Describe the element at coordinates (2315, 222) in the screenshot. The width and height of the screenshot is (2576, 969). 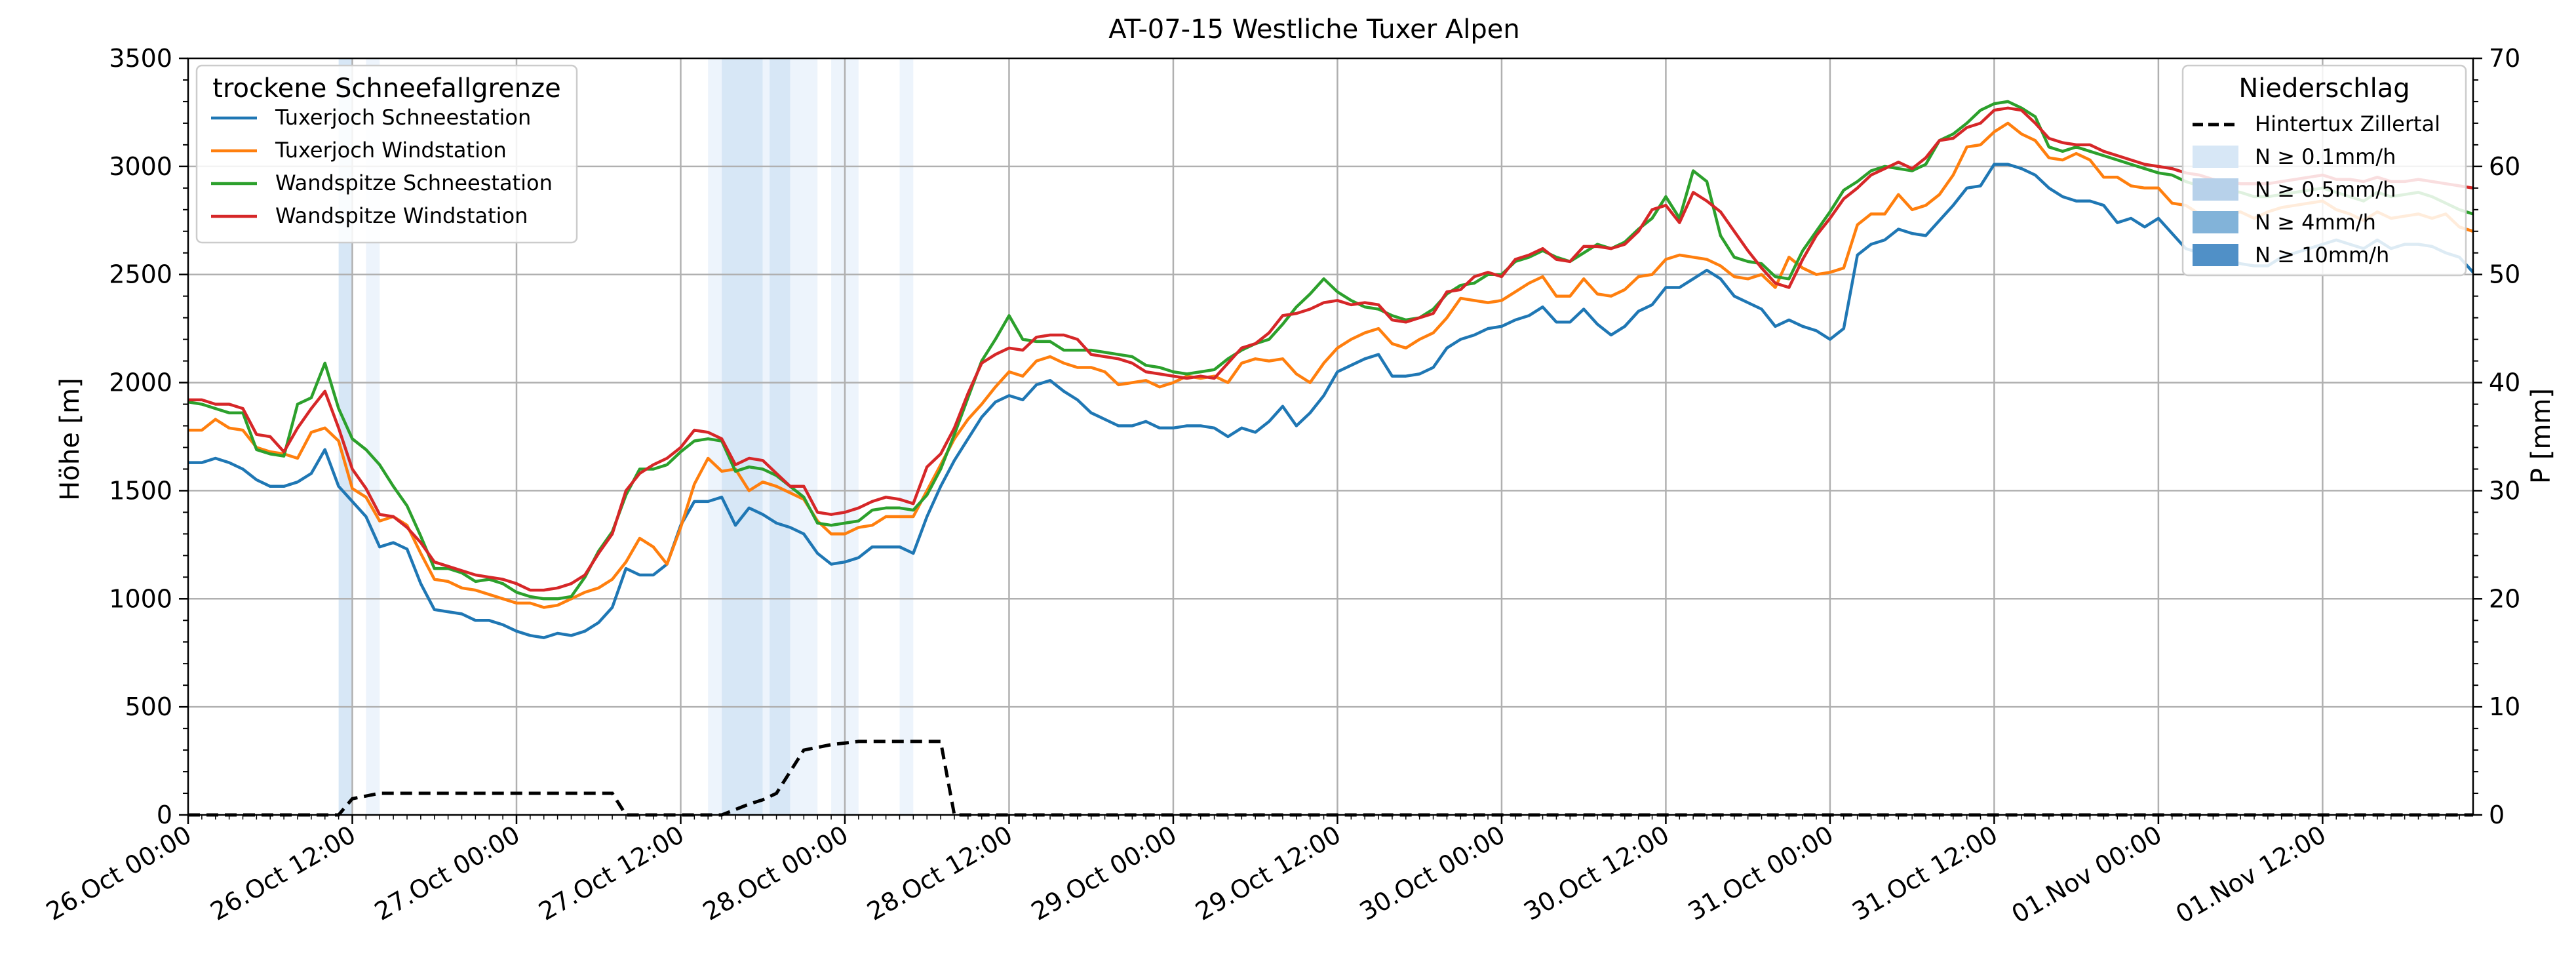
I see `legend-precip-label: N ≥ 4mm/h` at that location.